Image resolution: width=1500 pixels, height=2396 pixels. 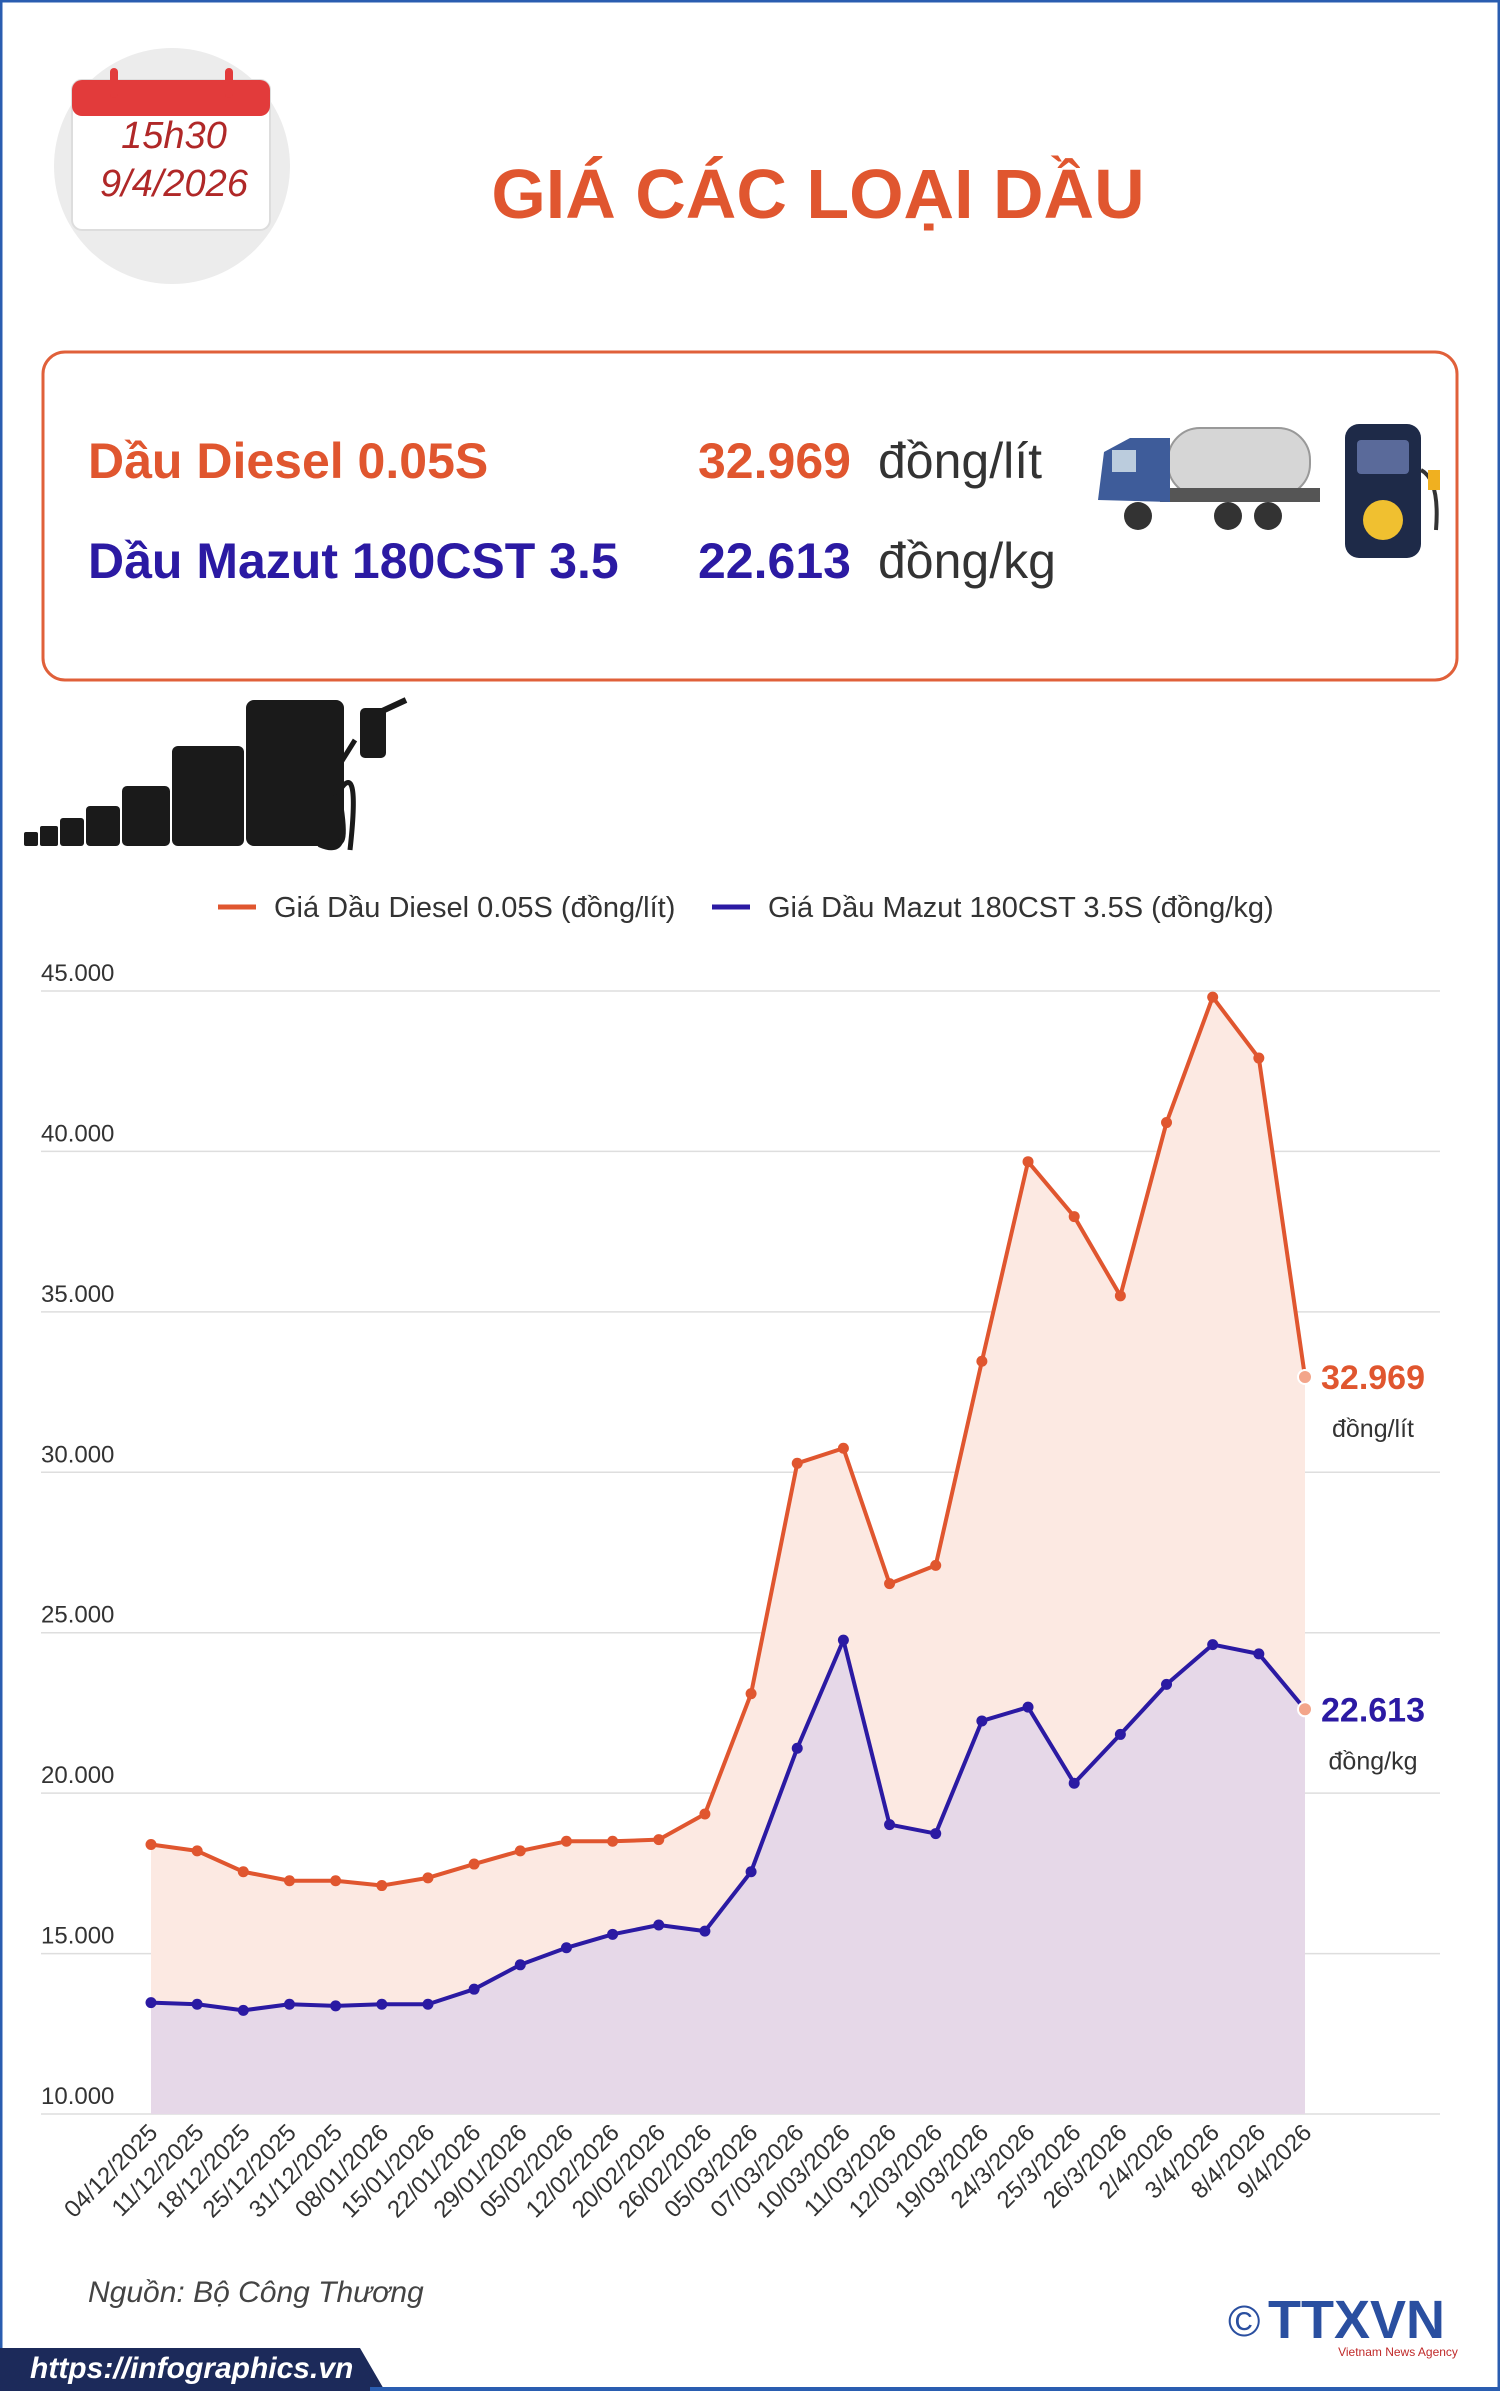 What do you see at coordinates (1373, 1710) in the screenshot?
I see `value-label: 22.613` at bounding box center [1373, 1710].